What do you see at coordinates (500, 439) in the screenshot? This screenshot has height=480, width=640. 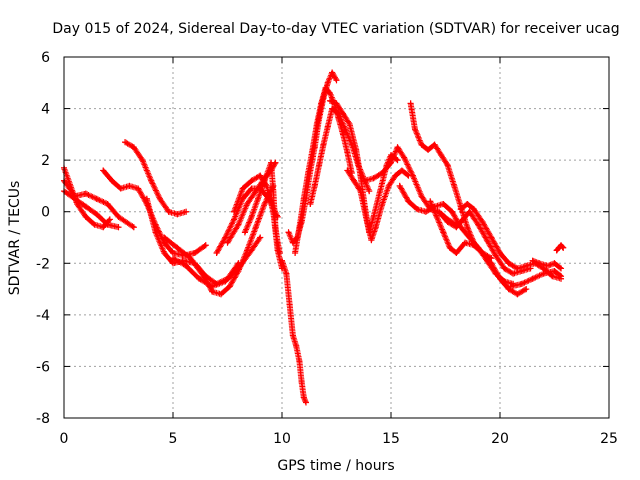 I see `x-tick-label: 20` at bounding box center [500, 439].